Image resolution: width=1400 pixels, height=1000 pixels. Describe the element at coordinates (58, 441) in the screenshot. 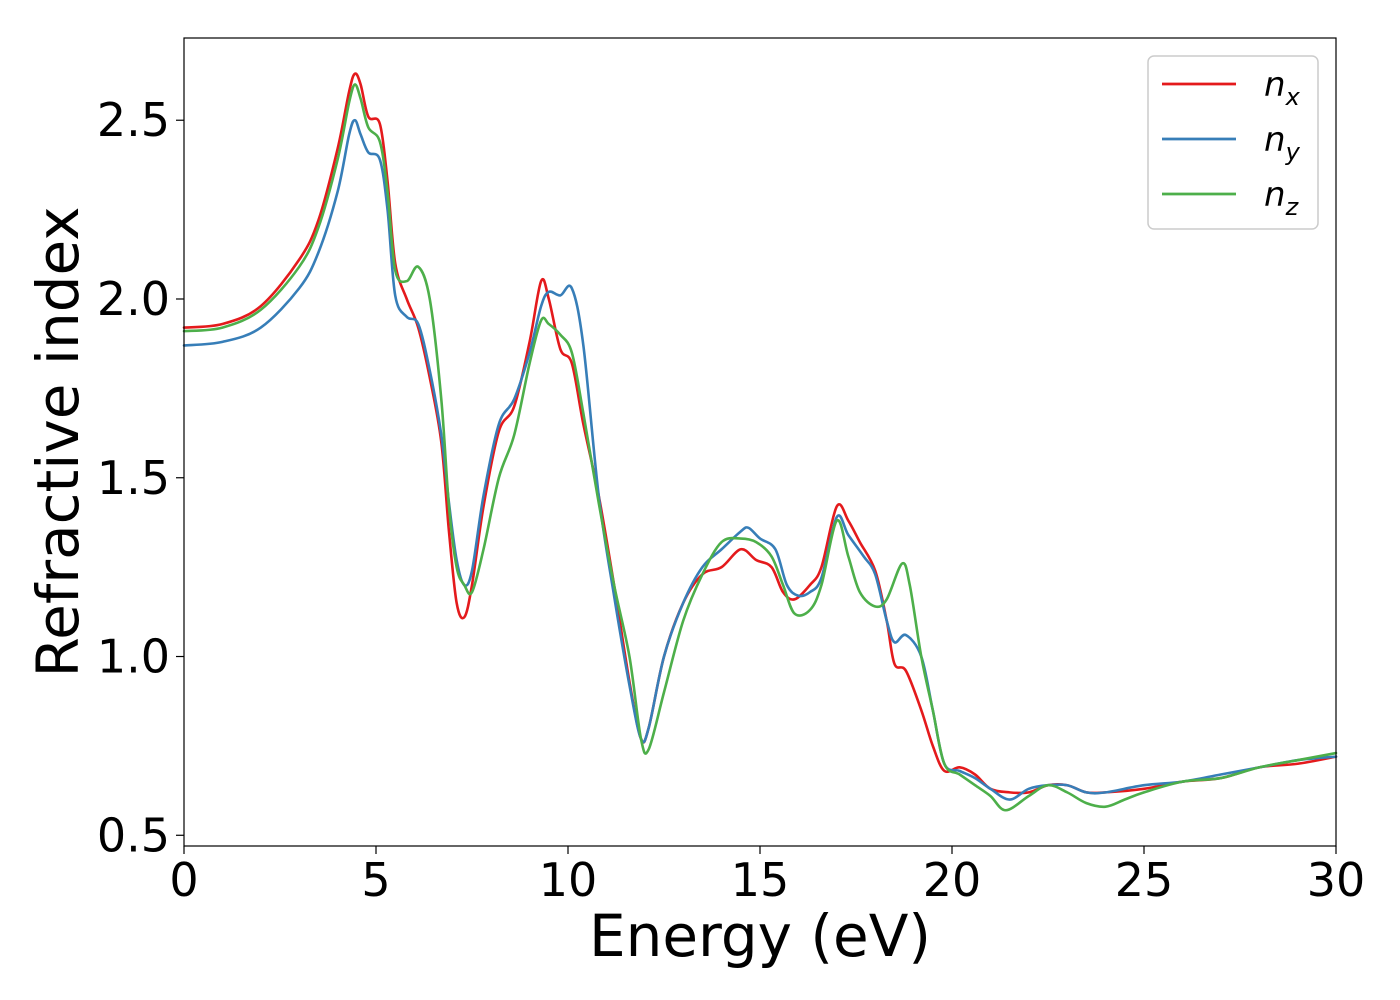

I see `y-axis-title: Refractive index` at that location.